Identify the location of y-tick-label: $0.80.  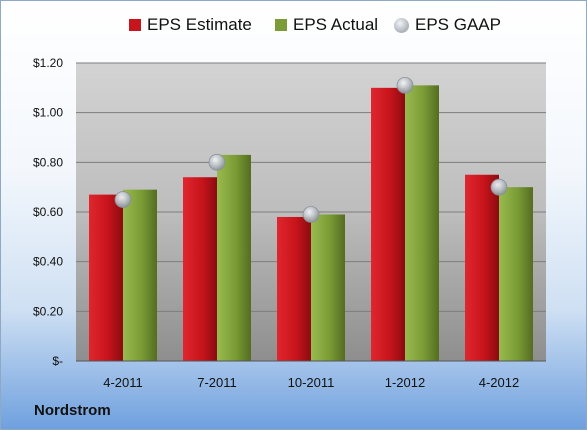
(48, 162).